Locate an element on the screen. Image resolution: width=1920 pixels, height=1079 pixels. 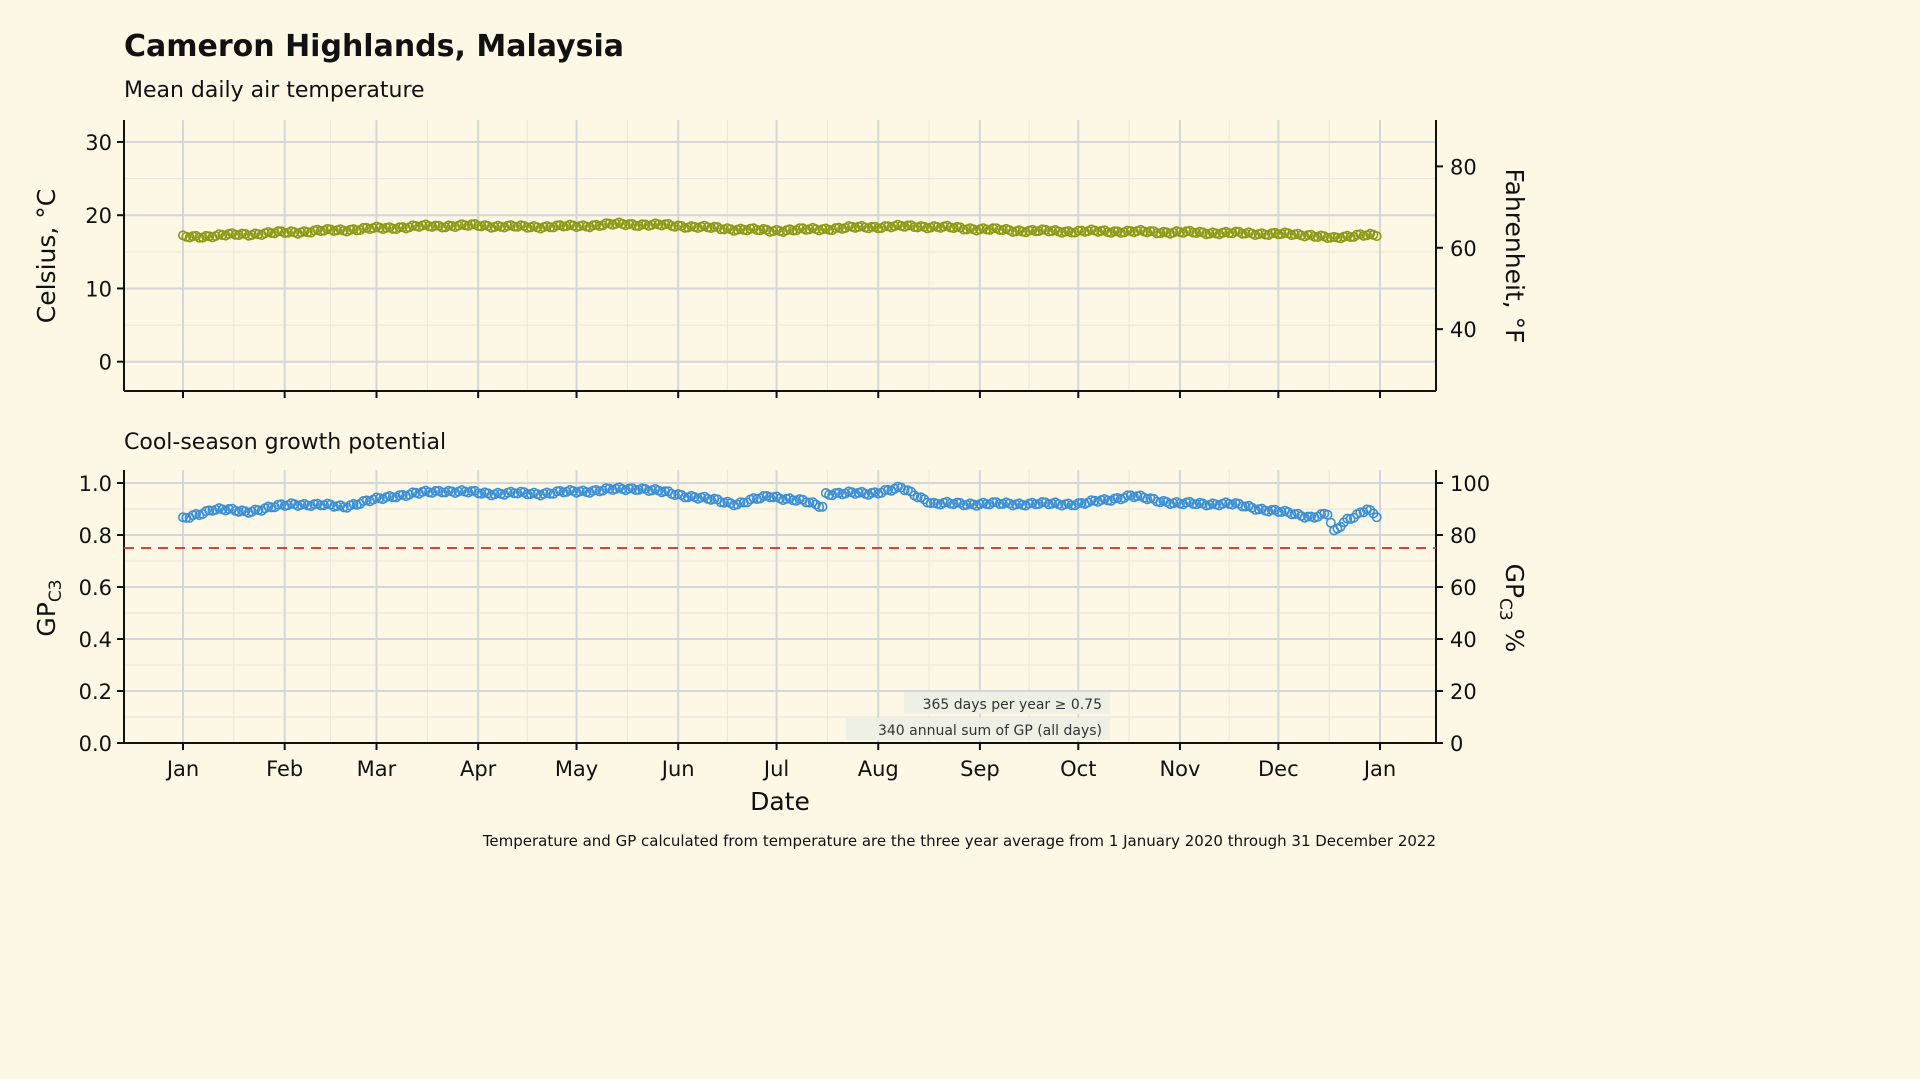
top-y-tick-label: 10 is located at coordinates (98, 289).